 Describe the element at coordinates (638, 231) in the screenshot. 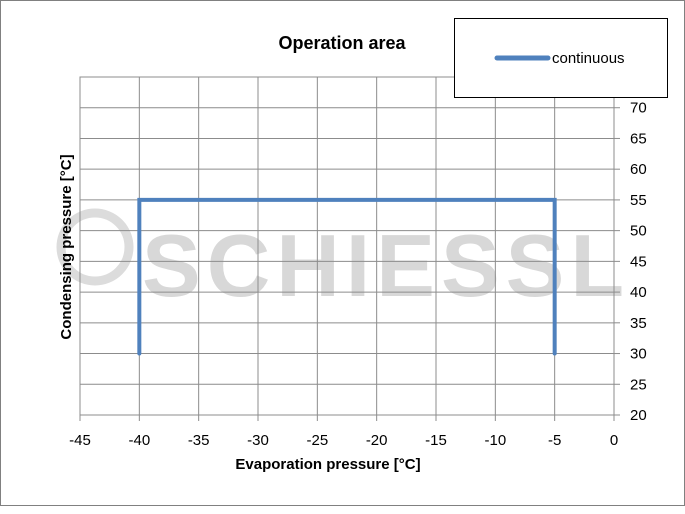

I see `y-tick-label: 50` at that location.